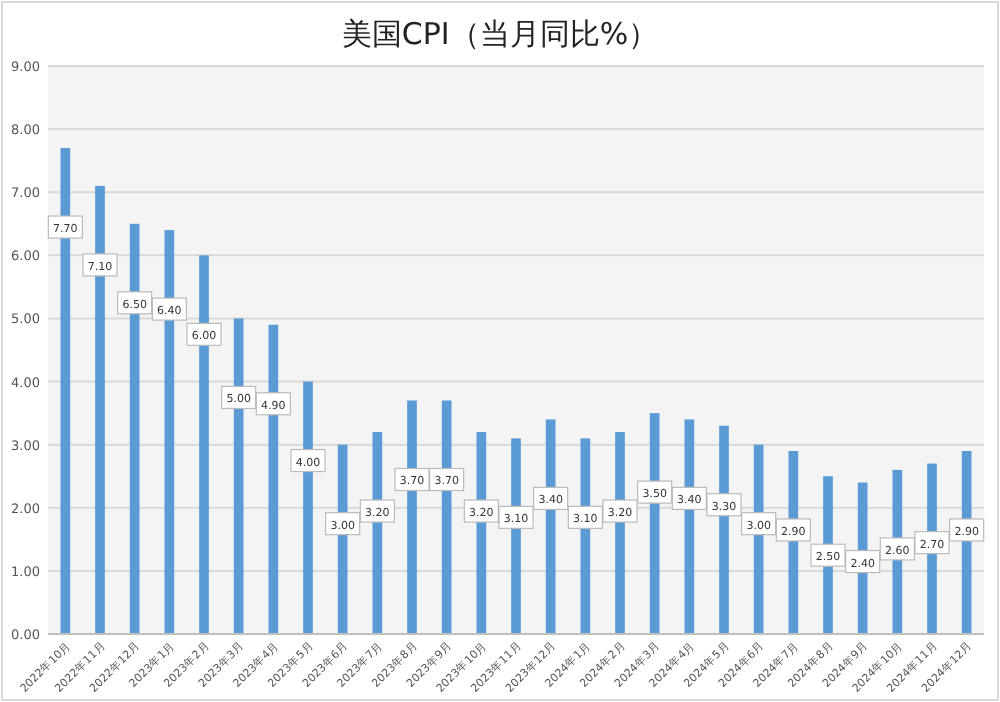 This screenshot has width=1000, height=702. I want to click on chart-title: 美国CPI（当月同比%）, so click(500, 34).